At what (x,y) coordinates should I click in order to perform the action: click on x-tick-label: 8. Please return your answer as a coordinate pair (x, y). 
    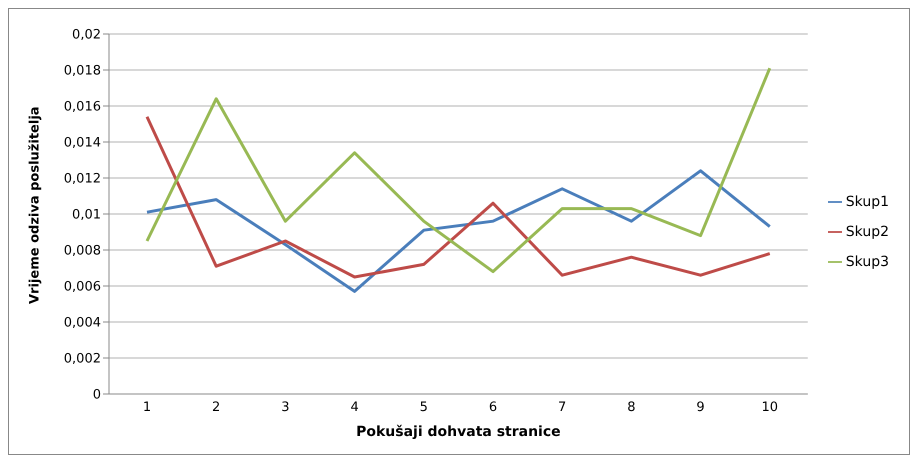
    Looking at the image, I should click on (631, 408).